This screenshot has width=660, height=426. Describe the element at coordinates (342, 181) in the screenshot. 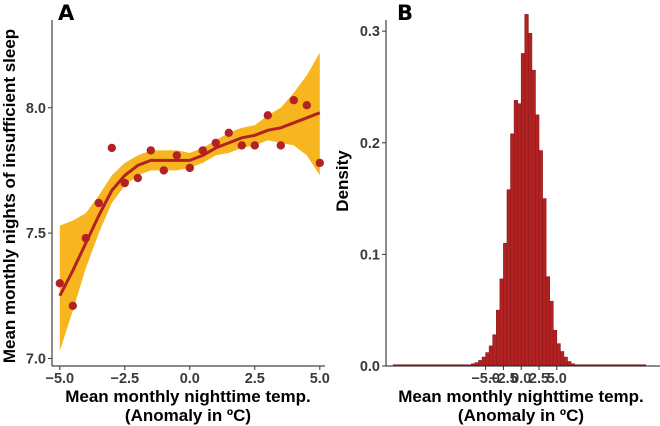

I see `y-axis-title-b: Density` at that location.